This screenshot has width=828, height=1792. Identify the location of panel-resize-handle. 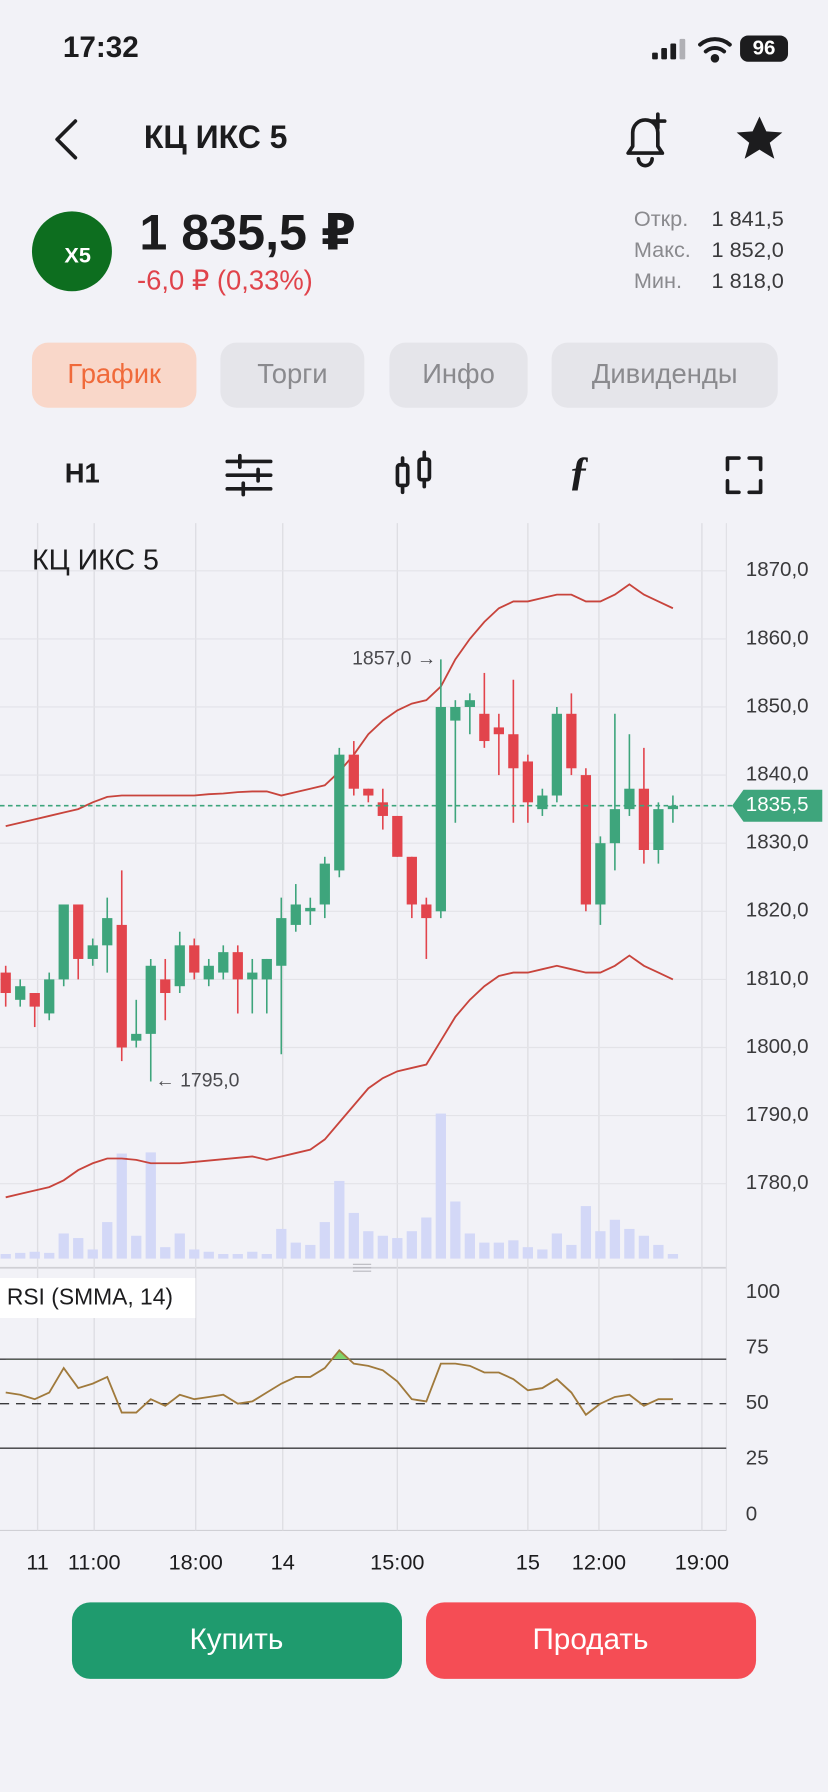
(362, 1267).